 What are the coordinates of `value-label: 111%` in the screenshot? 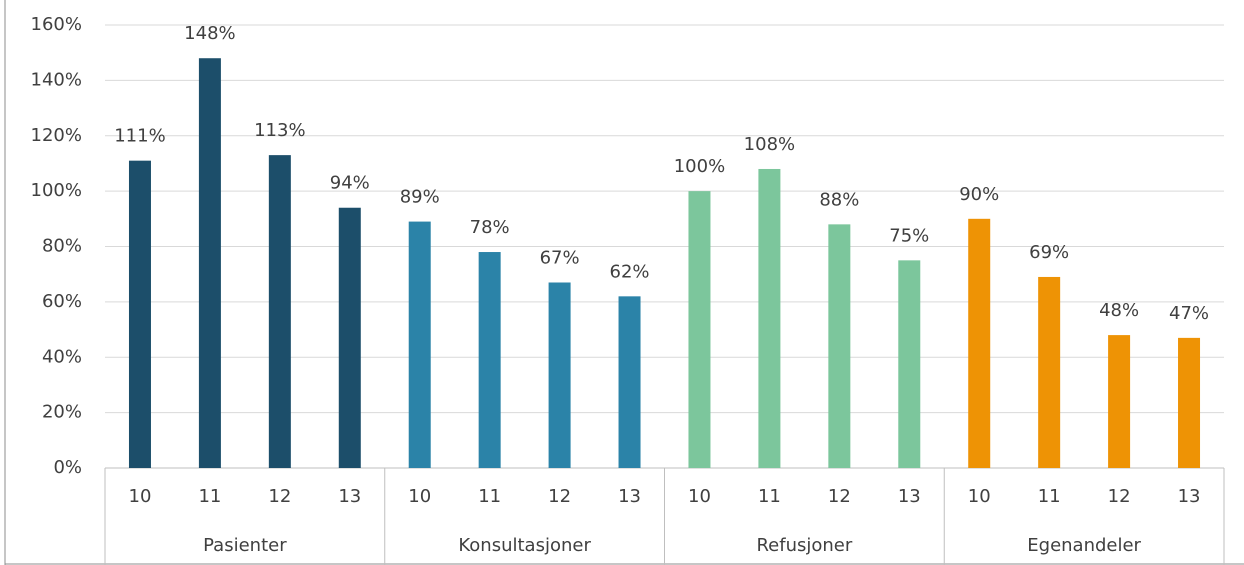 It's located at (139, 136).